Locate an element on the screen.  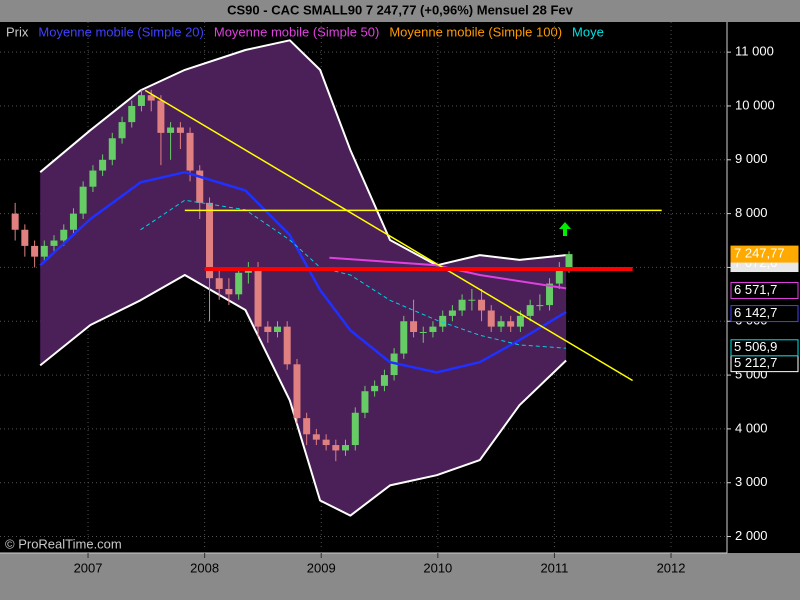
price-label: 7 247,77 is located at coordinates (759, 253).